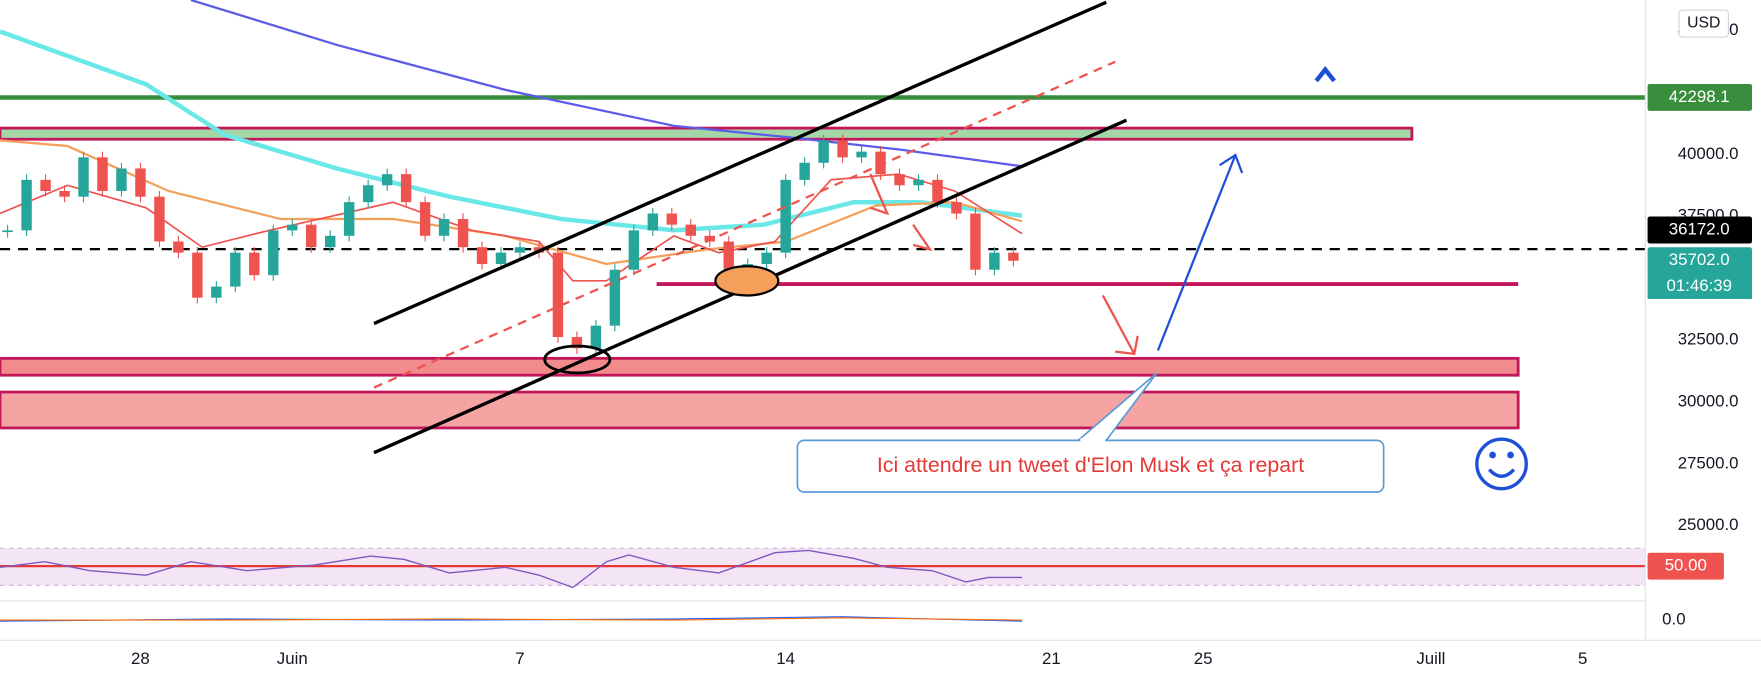 The height and width of the screenshot is (683, 1761). I want to click on countdown: 01:46:39, so click(1699, 285).